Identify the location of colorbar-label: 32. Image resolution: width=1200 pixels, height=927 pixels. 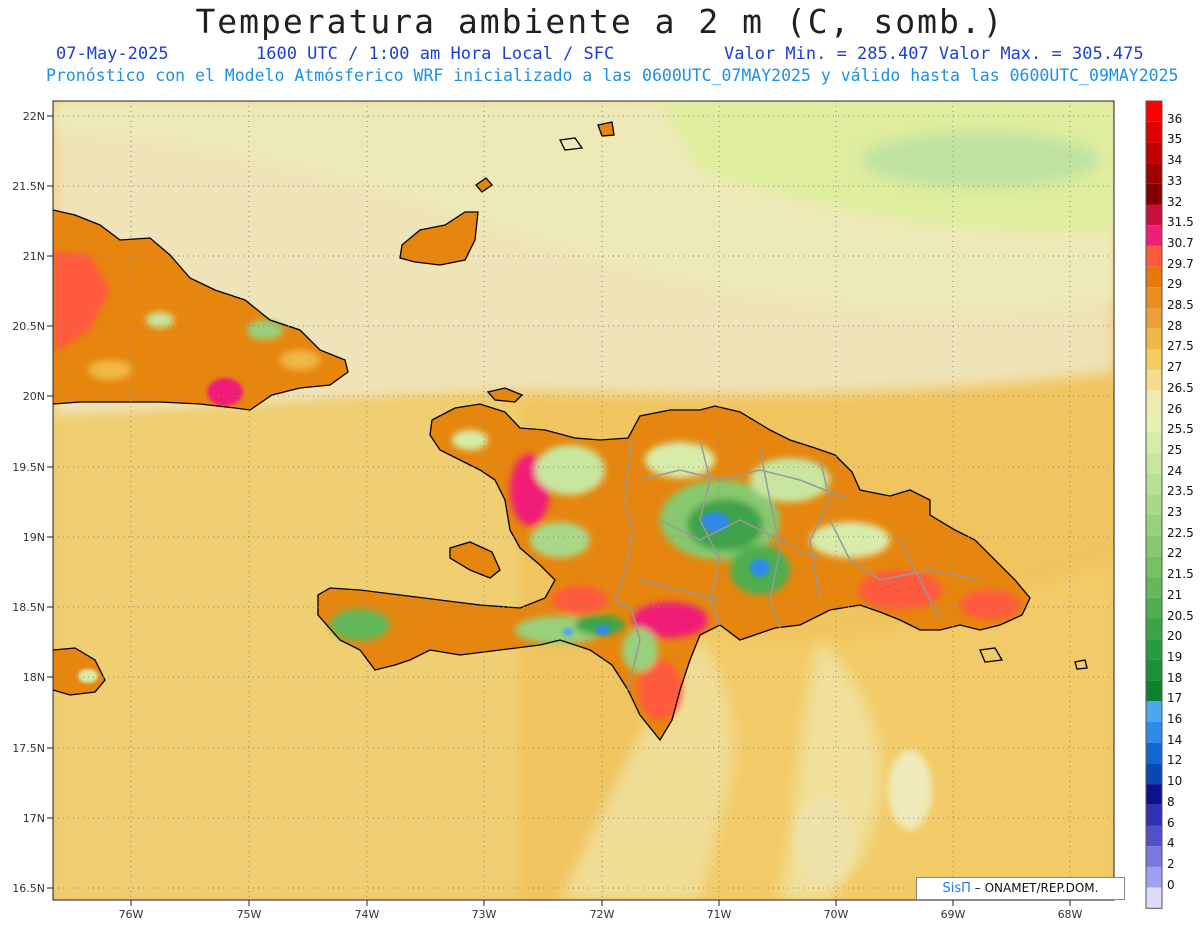
(1175, 201).